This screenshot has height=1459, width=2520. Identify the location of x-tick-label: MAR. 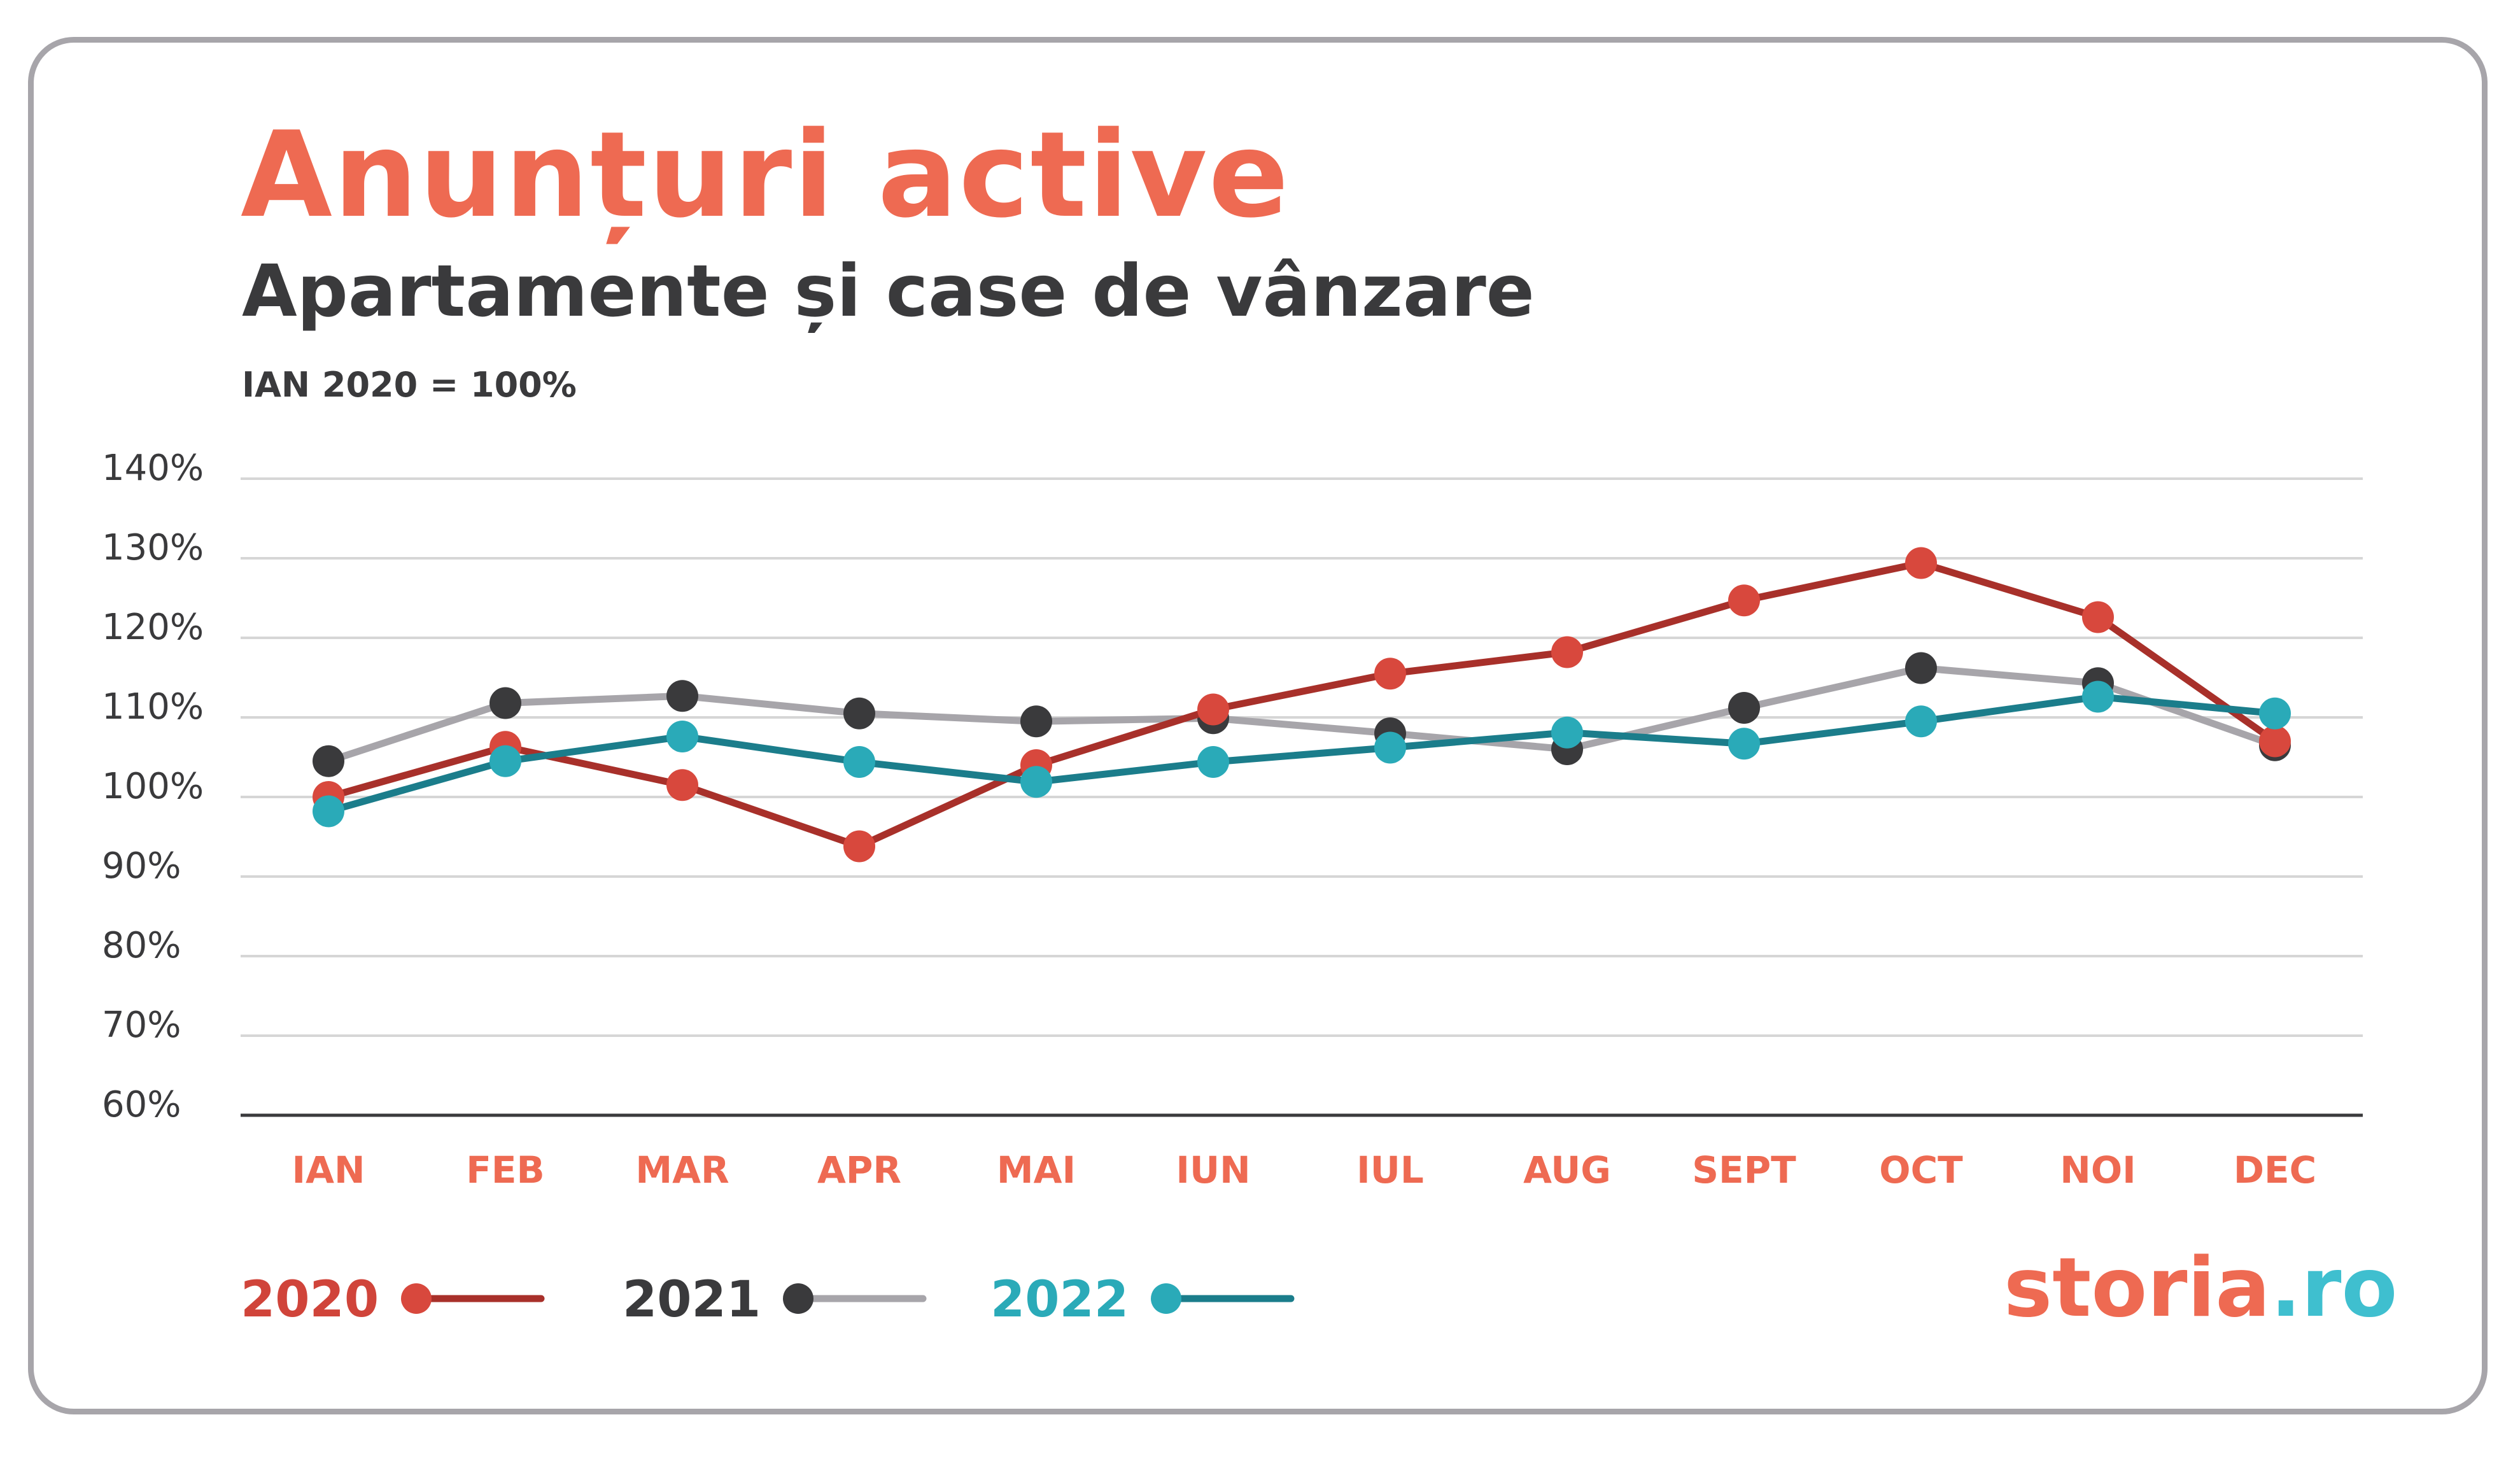
(682, 1170).